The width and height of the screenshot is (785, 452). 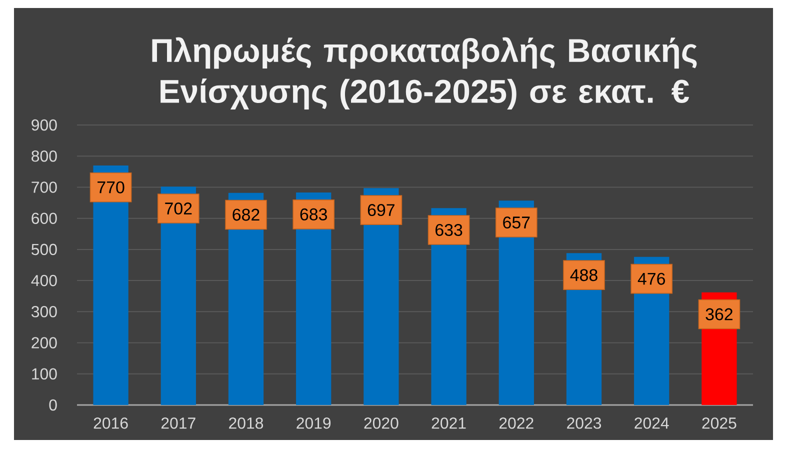 I want to click on chart-title: Πληρωμές προκαταβολής Βασικής Ενίσχυσης (2016-2025) σε εκατ. €, so click(x=424, y=73).